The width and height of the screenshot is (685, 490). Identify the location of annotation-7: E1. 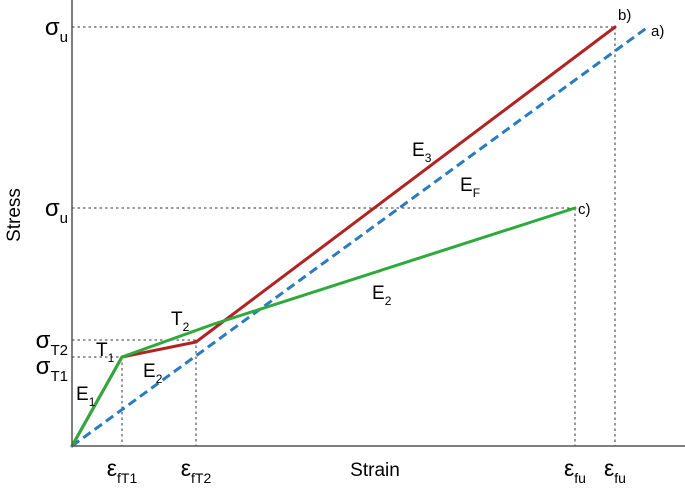
(86, 396).